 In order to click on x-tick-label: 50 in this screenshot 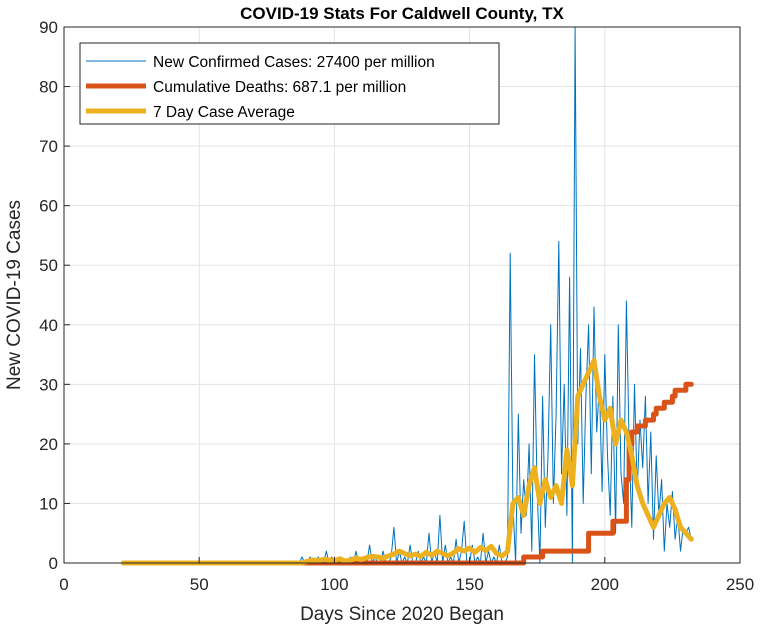, I will do `click(199, 584)`.